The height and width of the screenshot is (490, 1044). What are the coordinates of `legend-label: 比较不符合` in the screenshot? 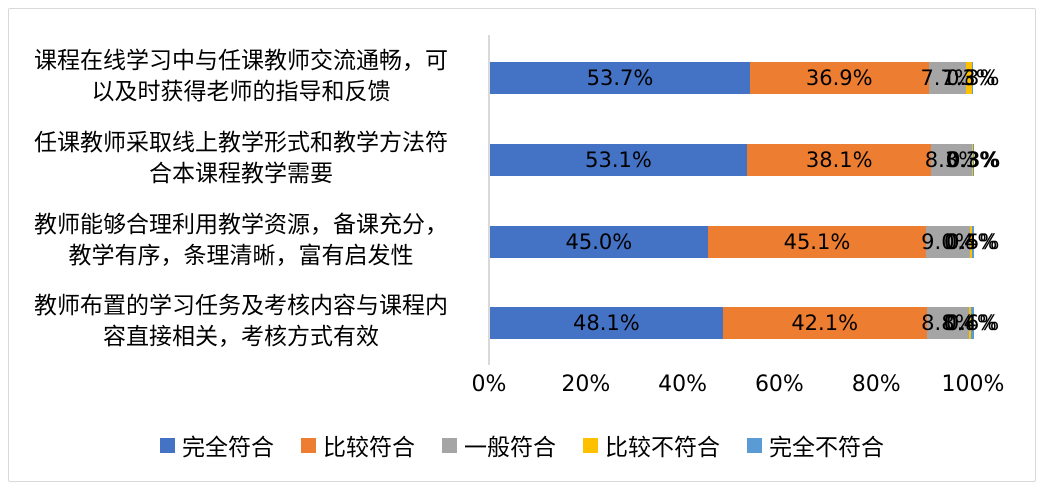 It's located at (662, 448).